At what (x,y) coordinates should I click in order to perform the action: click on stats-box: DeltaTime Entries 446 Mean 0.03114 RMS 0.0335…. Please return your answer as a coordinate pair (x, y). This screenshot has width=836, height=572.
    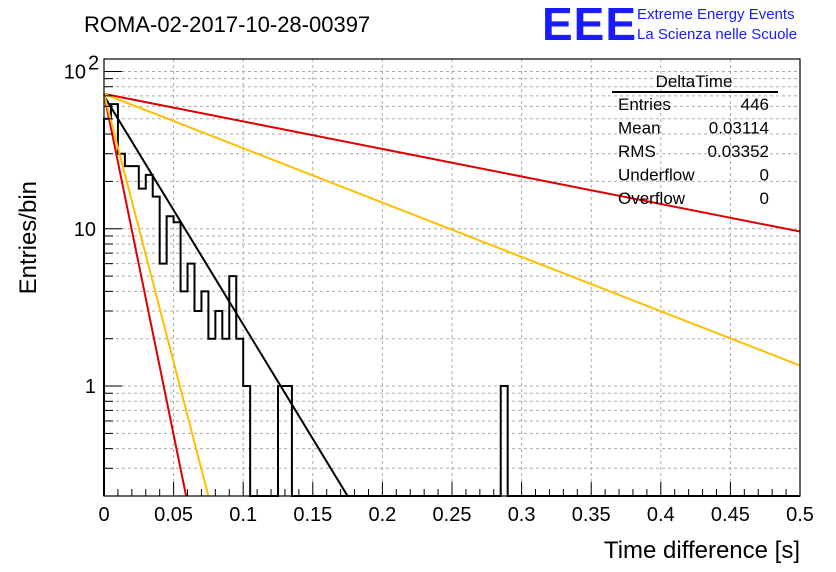
    Looking at the image, I should click on (695, 140).